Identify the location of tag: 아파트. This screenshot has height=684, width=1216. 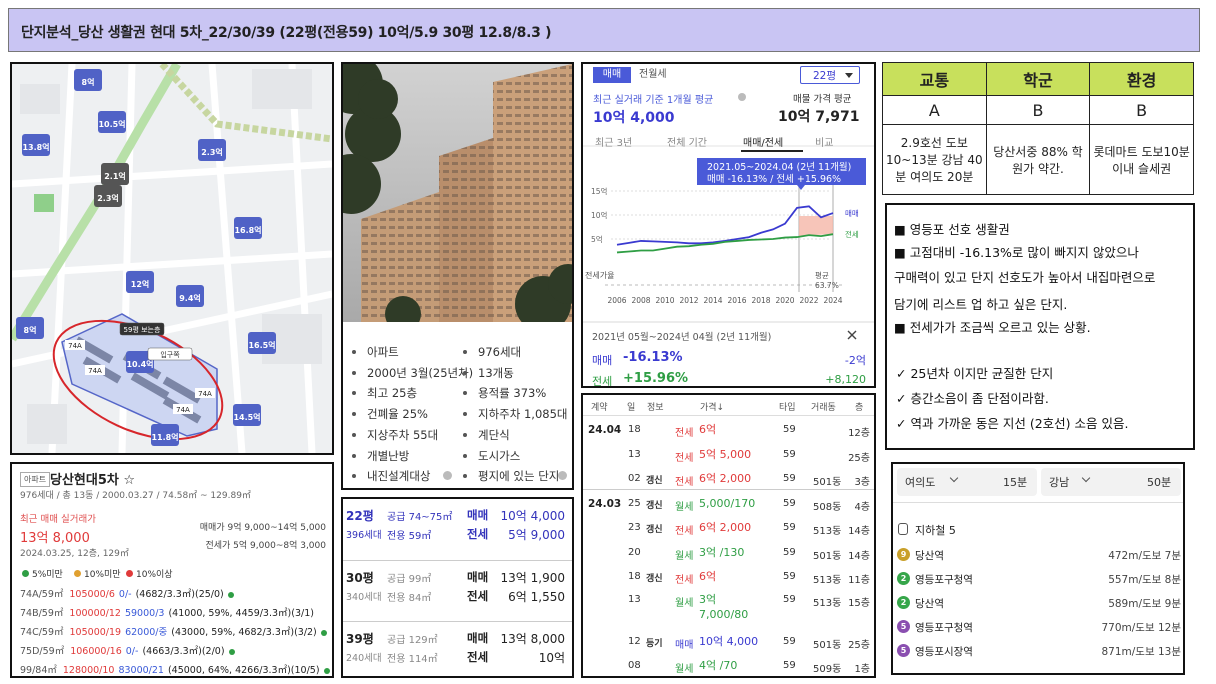
(35, 479).